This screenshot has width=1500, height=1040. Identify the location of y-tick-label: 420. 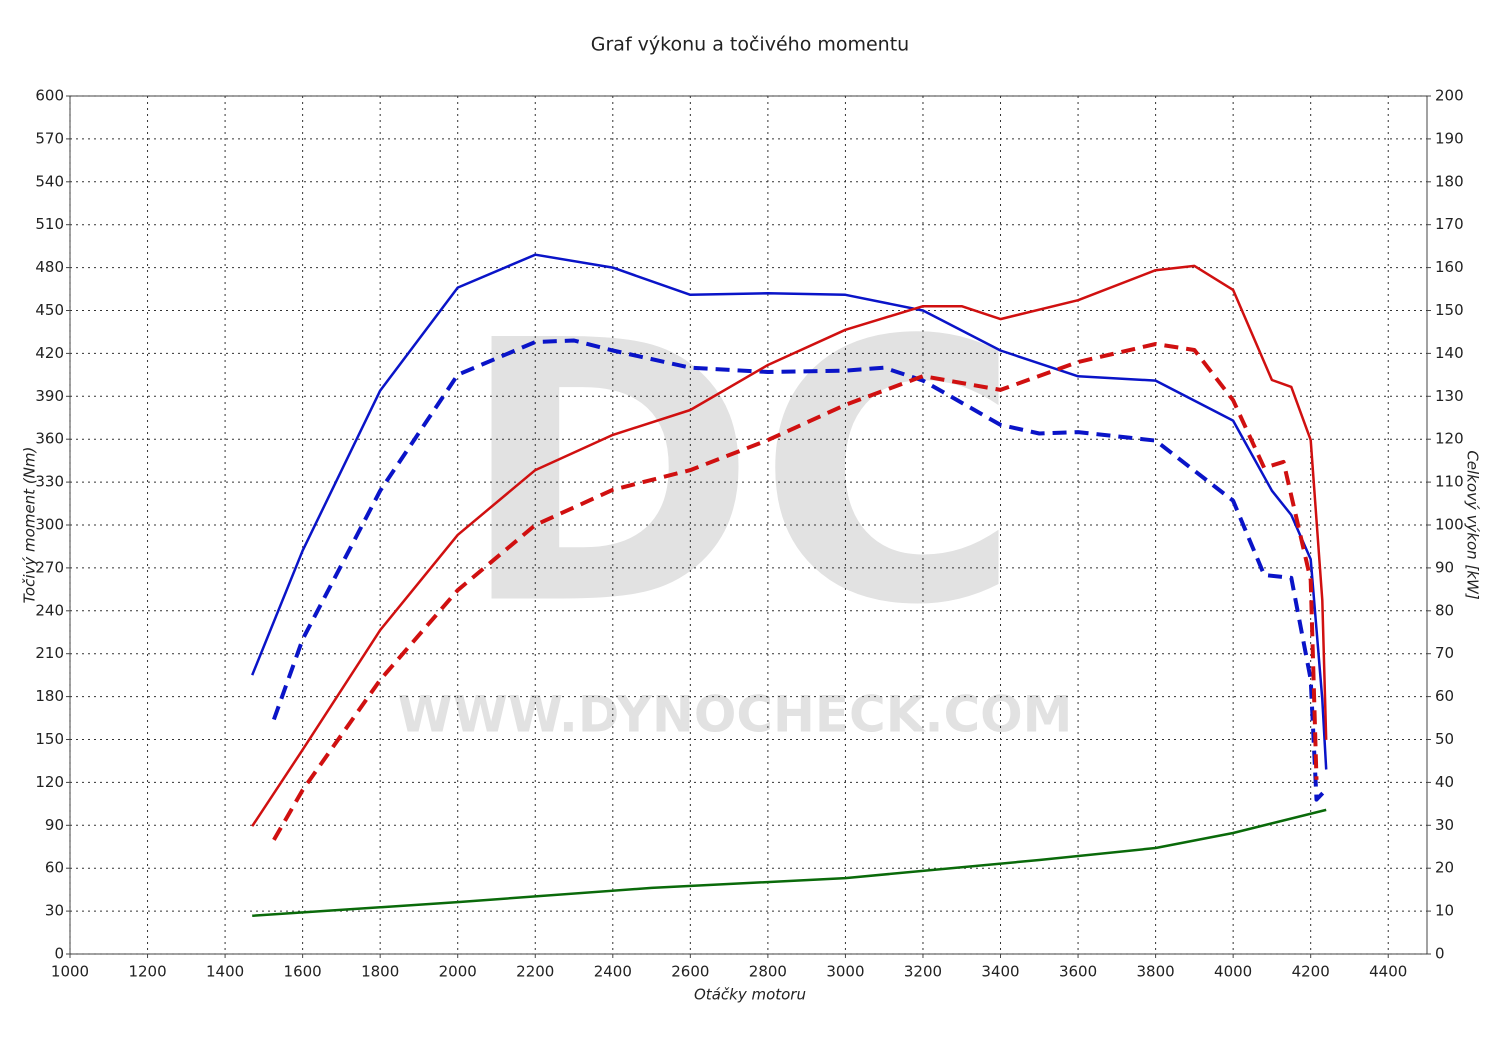
(49, 353).